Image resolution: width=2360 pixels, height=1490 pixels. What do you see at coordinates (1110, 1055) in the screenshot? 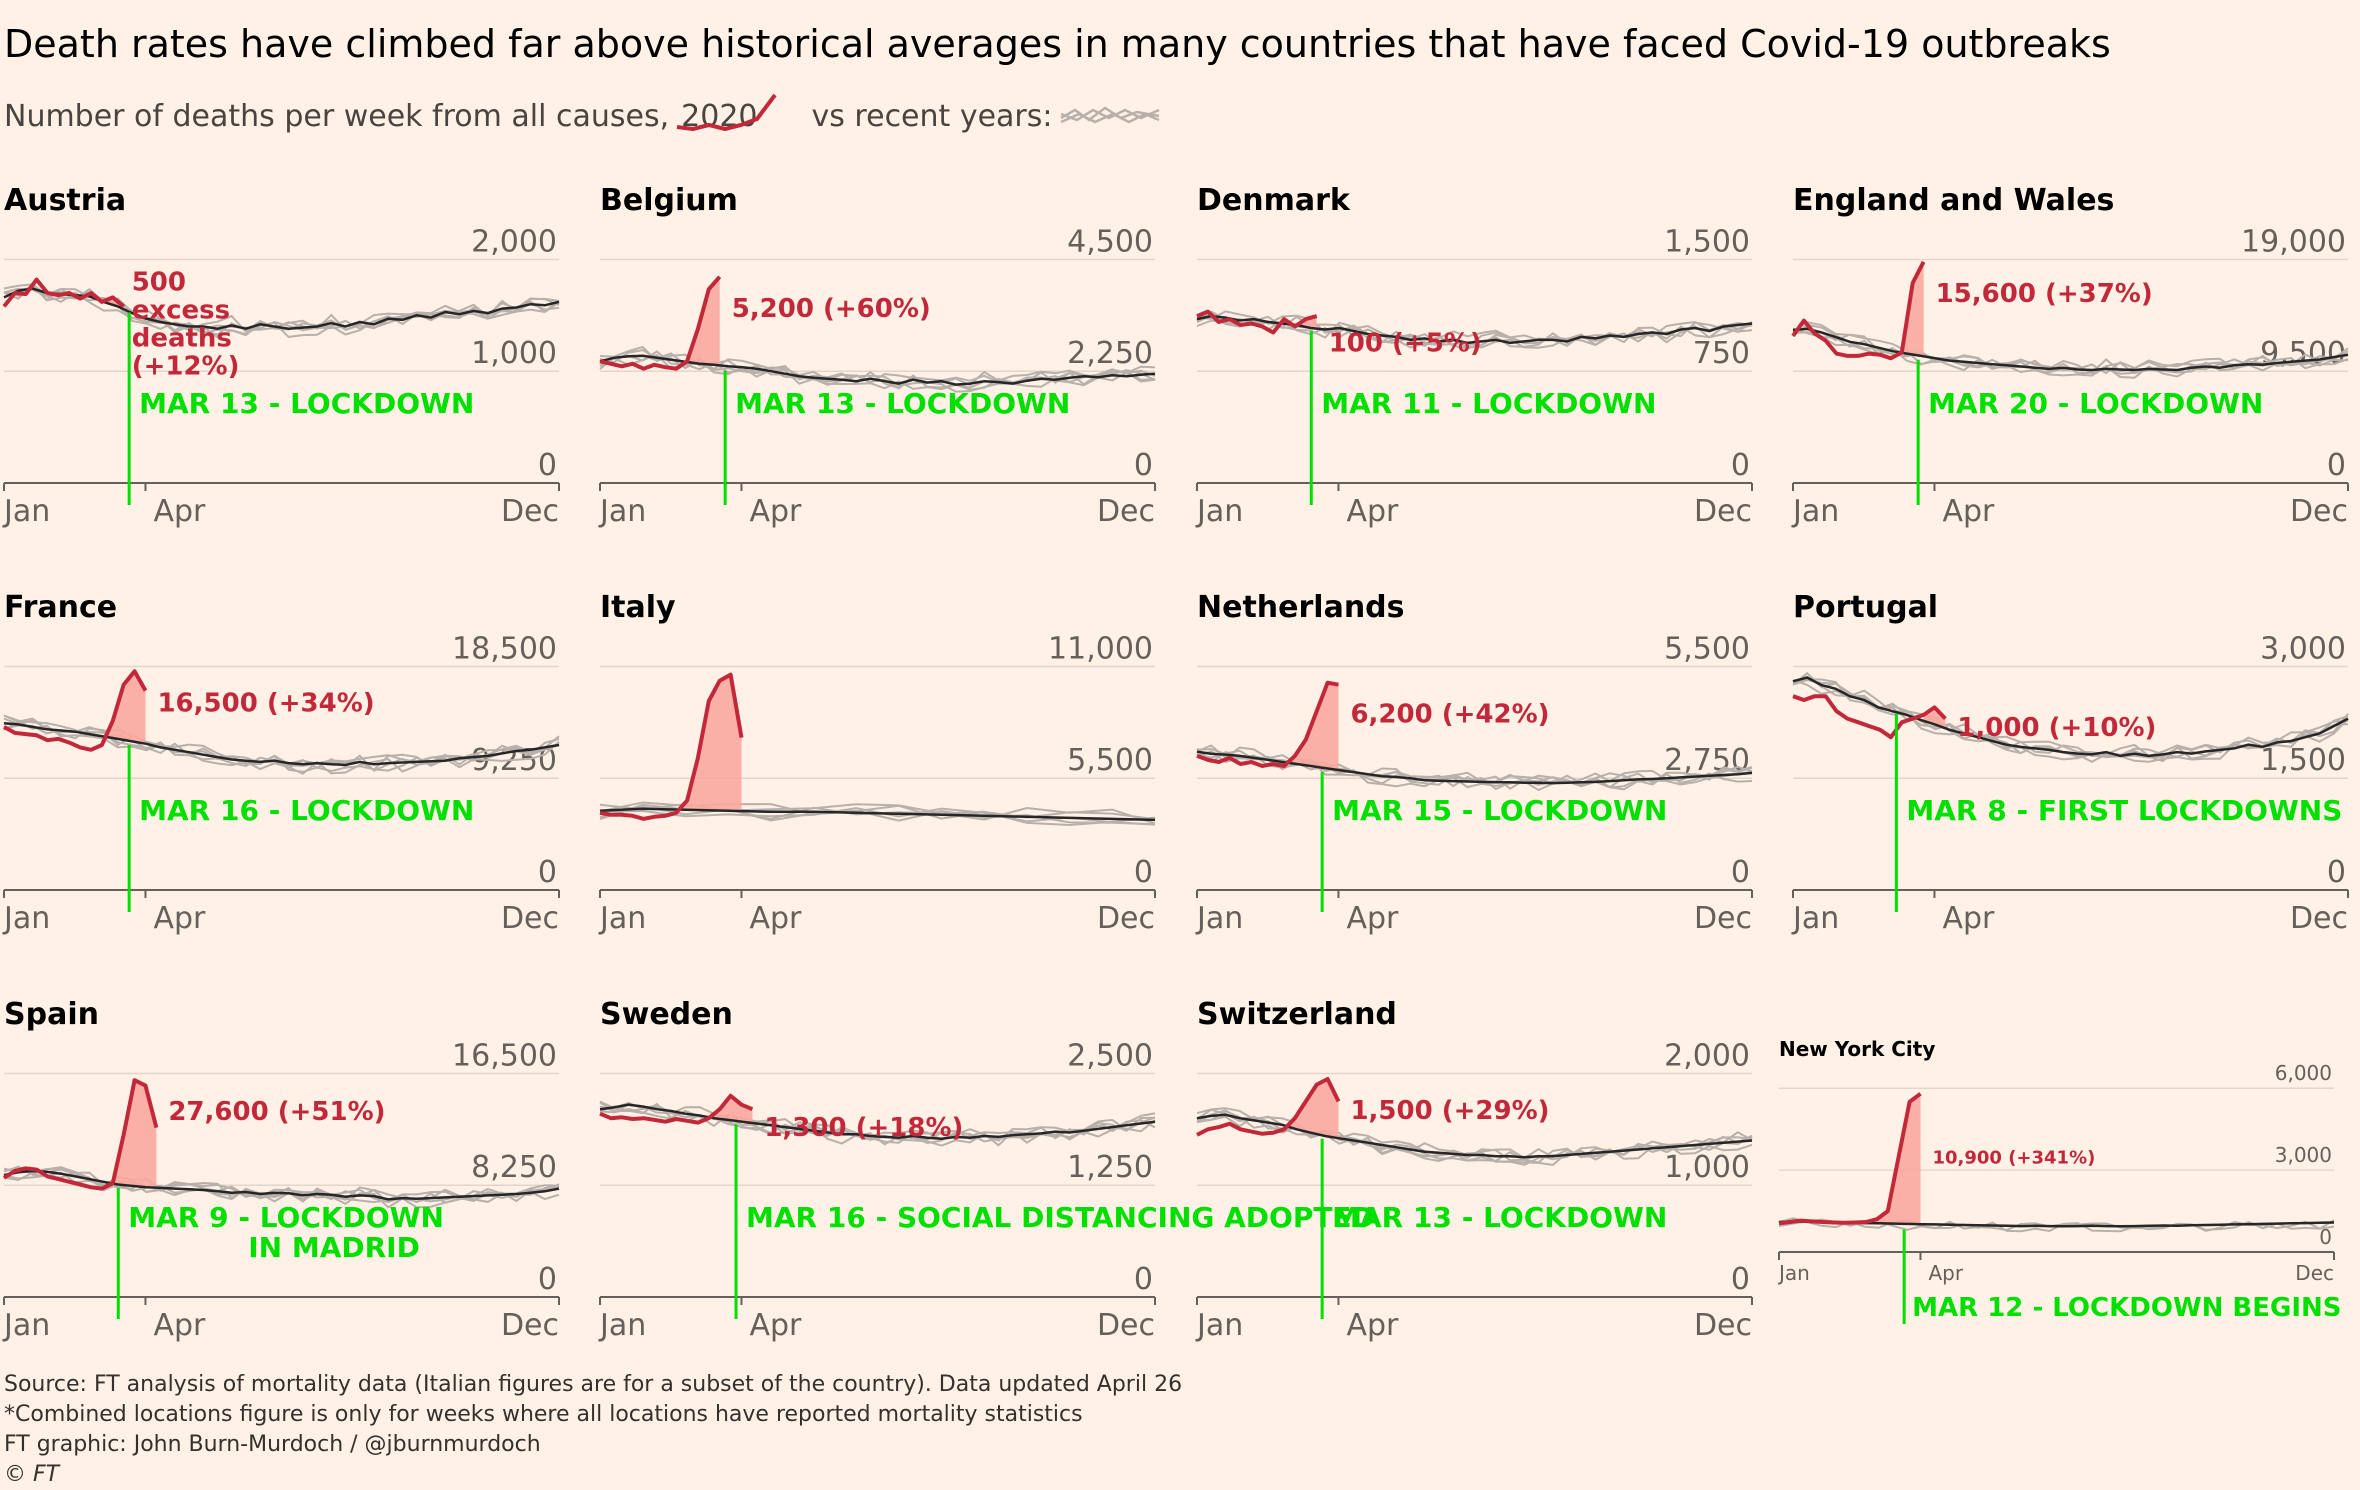
I see `y-tick-label: 2,500` at bounding box center [1110, 1055].